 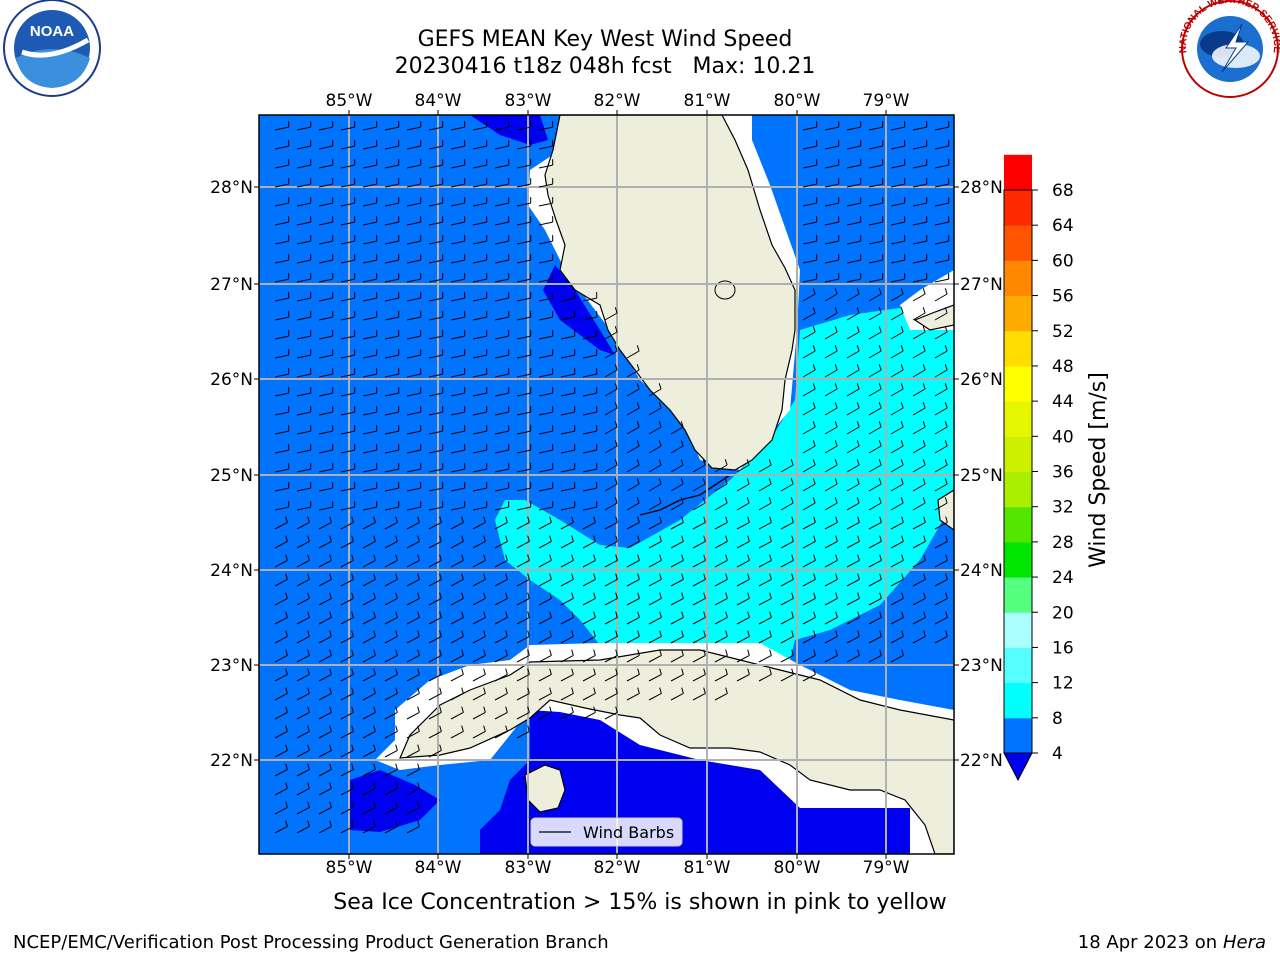 What do you see at coordinates (1063, 543) in the screenshot?
I see `colorbar-tick-label: 28` at bounding box center [1063, 543].